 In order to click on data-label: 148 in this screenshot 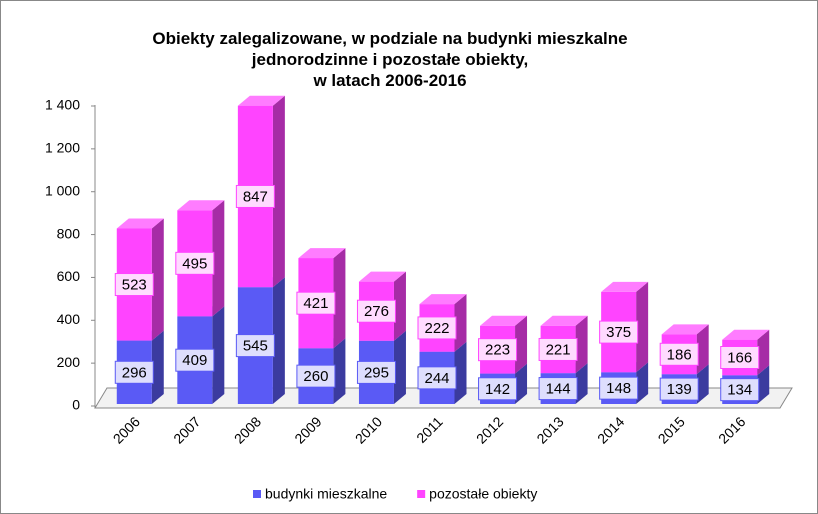, I will do `click(618, 388)`.